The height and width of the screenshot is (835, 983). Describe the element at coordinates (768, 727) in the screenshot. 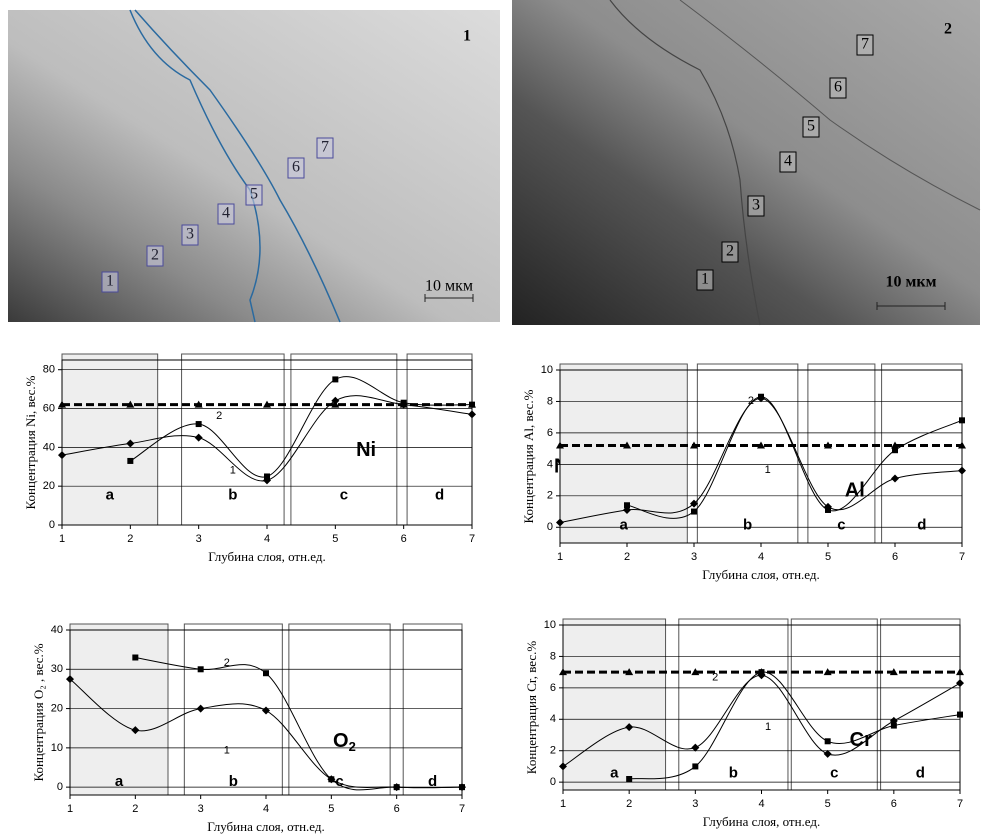

I see `series-label: 1` at that location.